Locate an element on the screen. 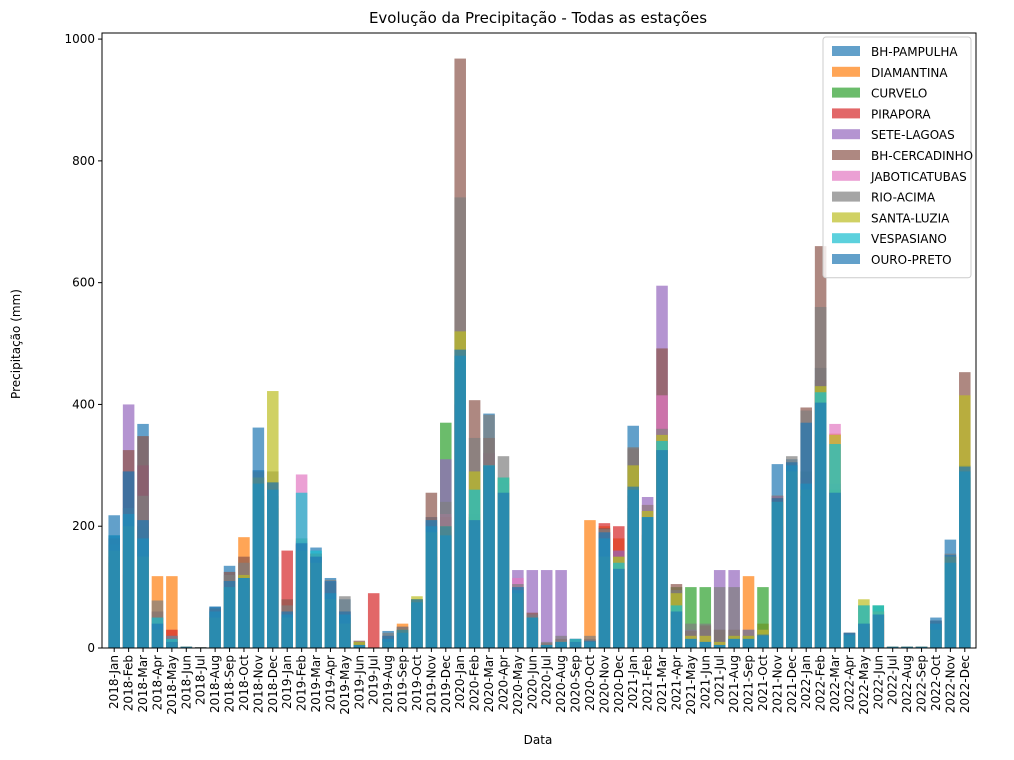  x-tick-label: 2021-Jul is located at coordinates (720, 680).